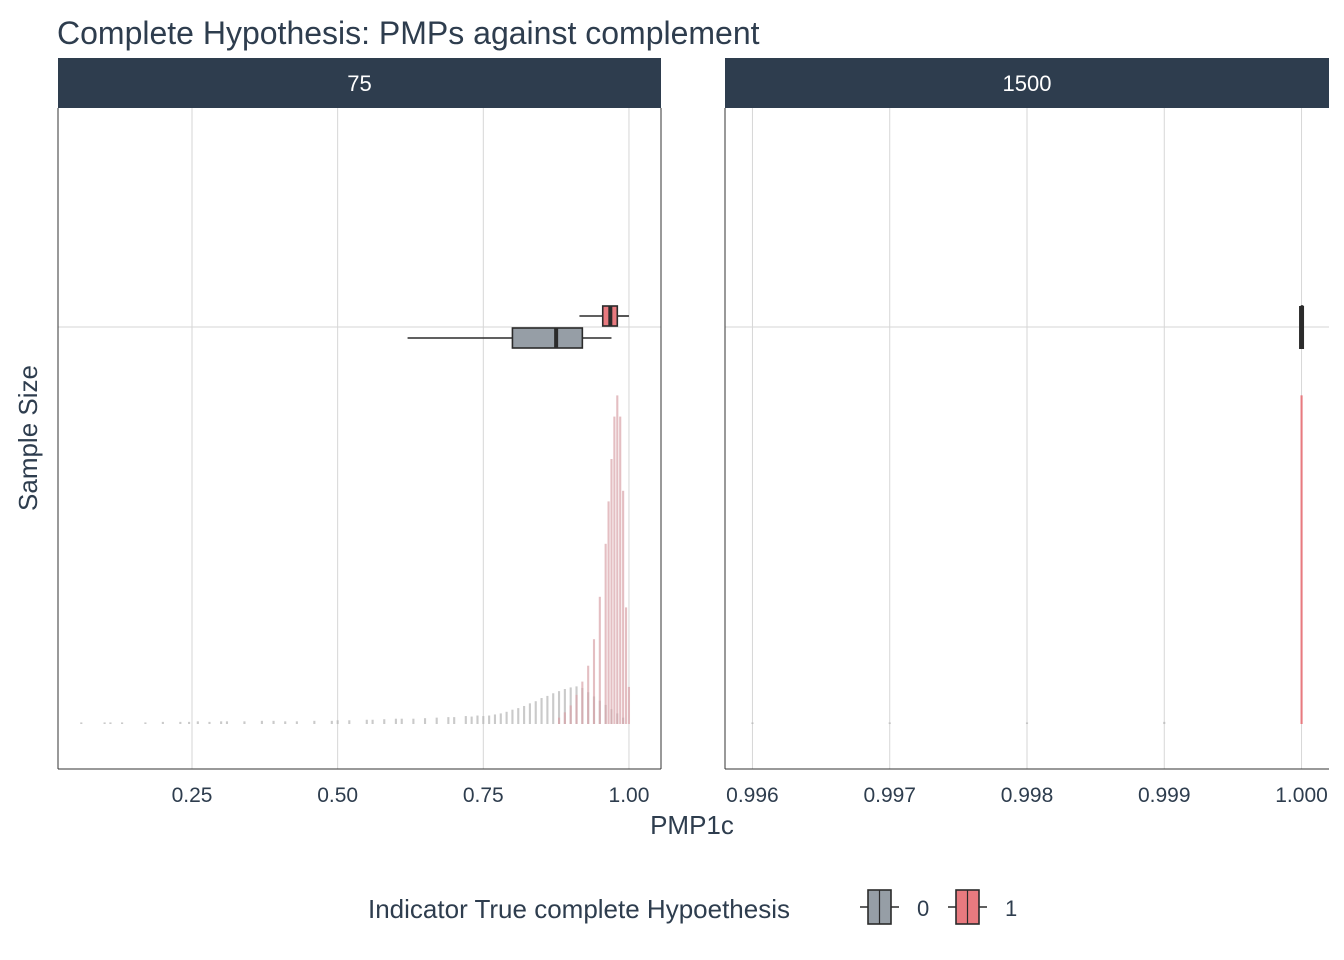 The width and height of the screenshot is (1344, 960). I want to click on x-tick-label: 0.997, so click(889, 795).